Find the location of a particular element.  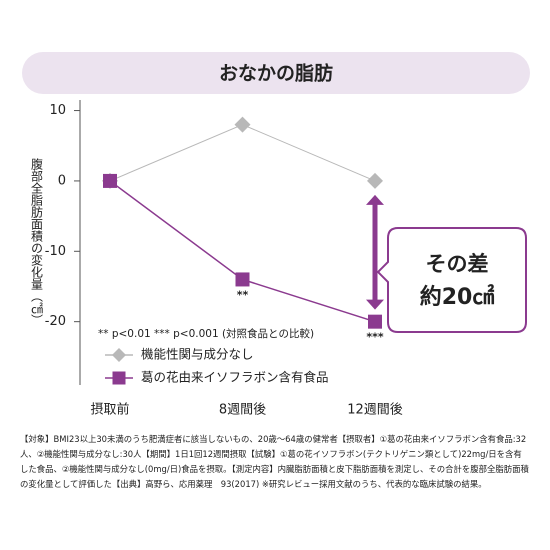

x-tick-label: 8週間後 is located at coordinates (242, 410).